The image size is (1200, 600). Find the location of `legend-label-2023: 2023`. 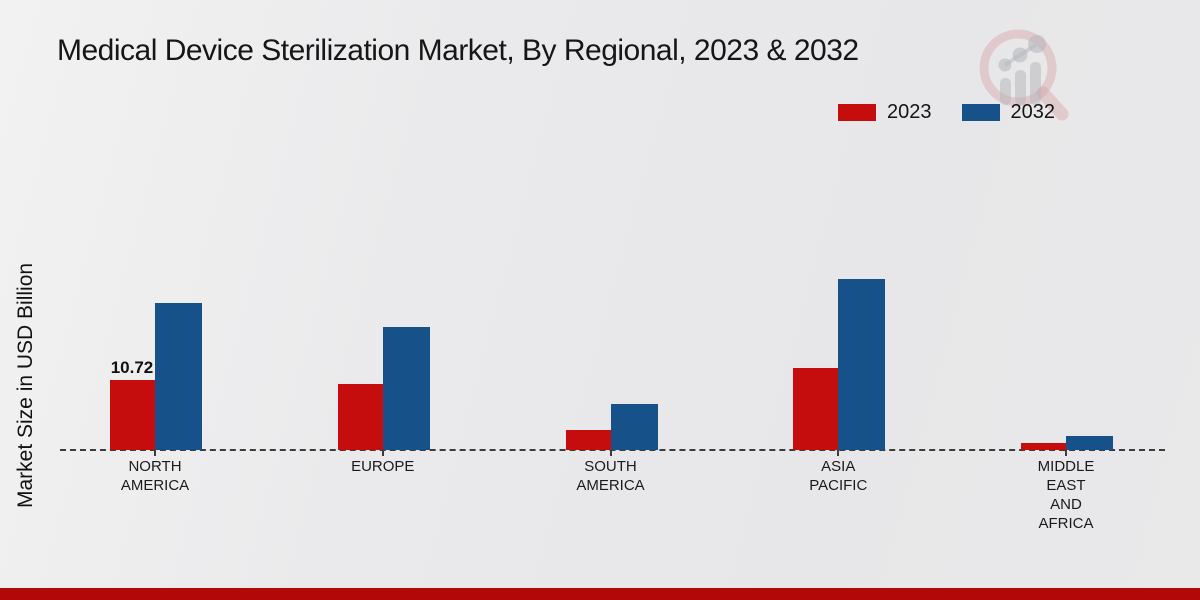

legend-label-2023: 2023 is located at coordinates (909, 112).